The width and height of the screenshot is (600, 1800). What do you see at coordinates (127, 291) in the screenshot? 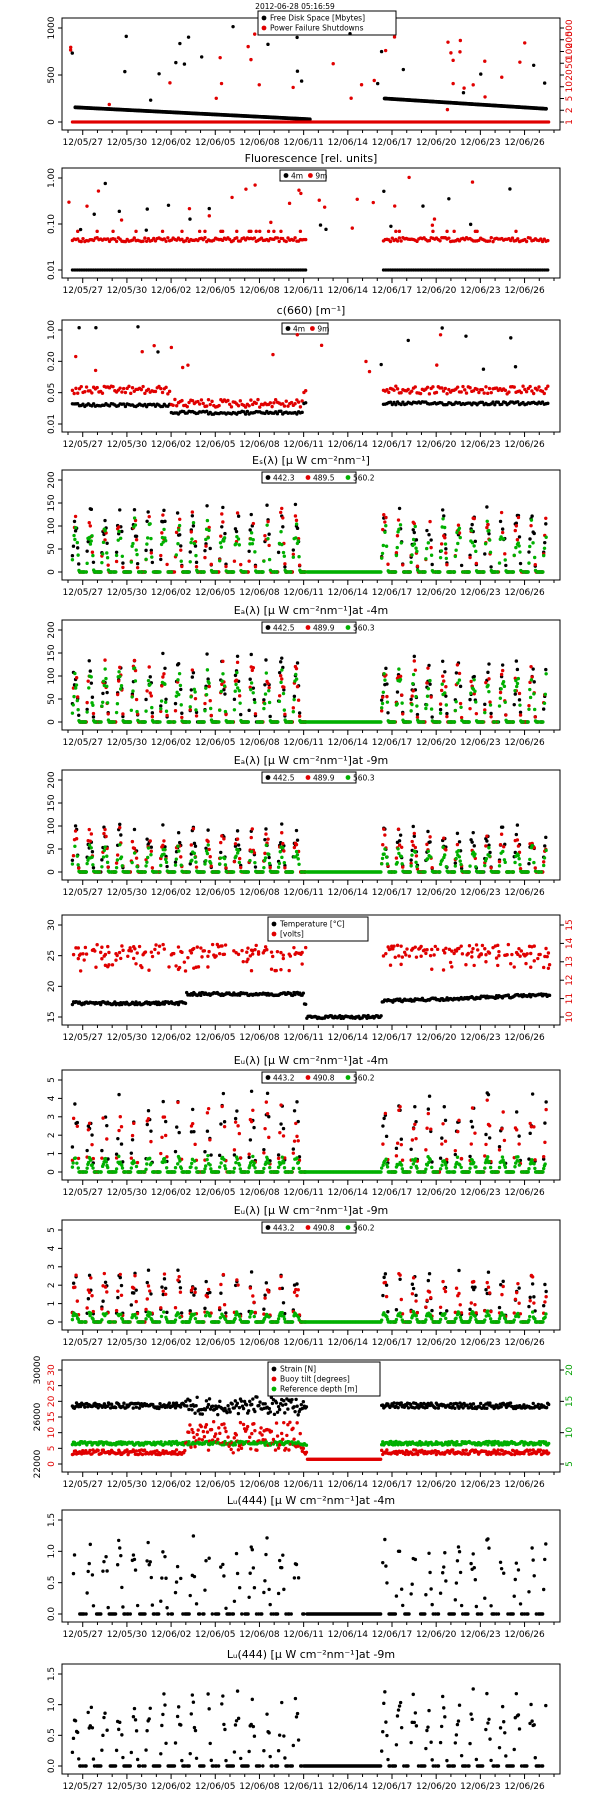
I see `x-tick-label: 12/05/30` at bounding box center [127, 291].